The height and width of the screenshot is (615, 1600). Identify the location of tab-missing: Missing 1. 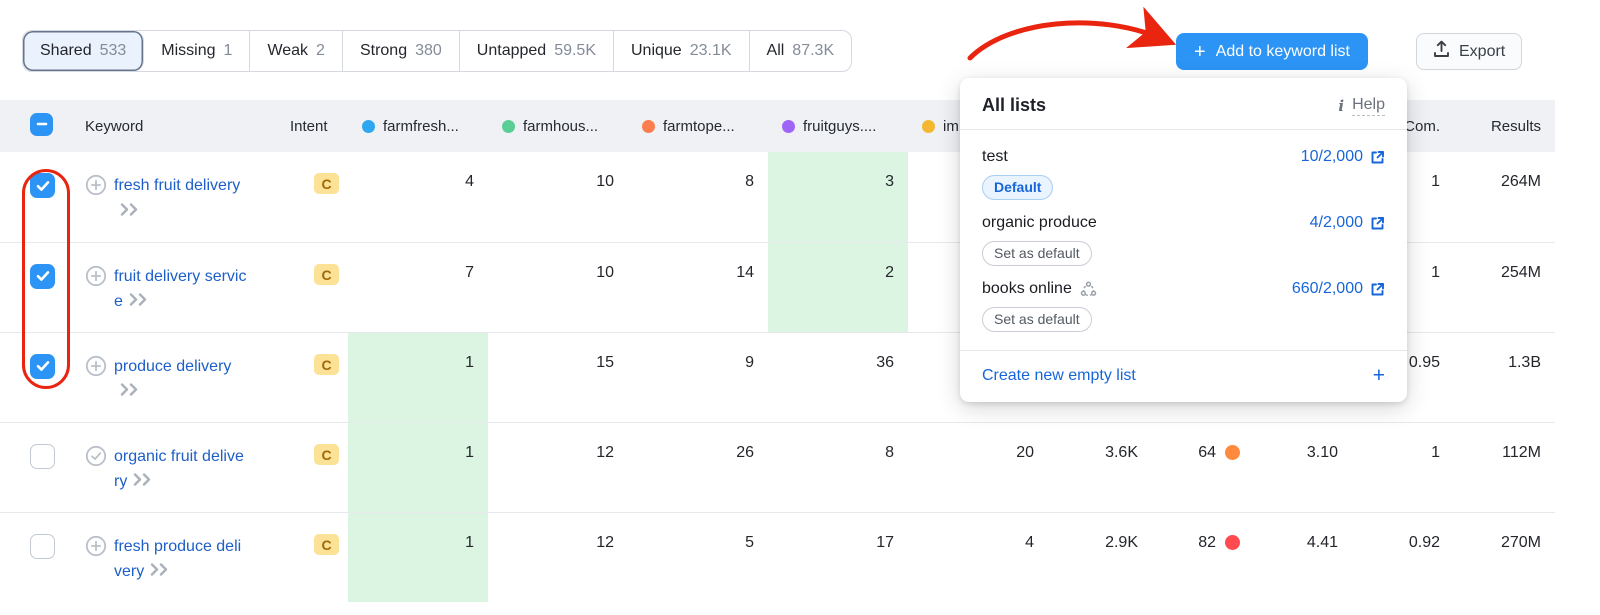
(197, 51).